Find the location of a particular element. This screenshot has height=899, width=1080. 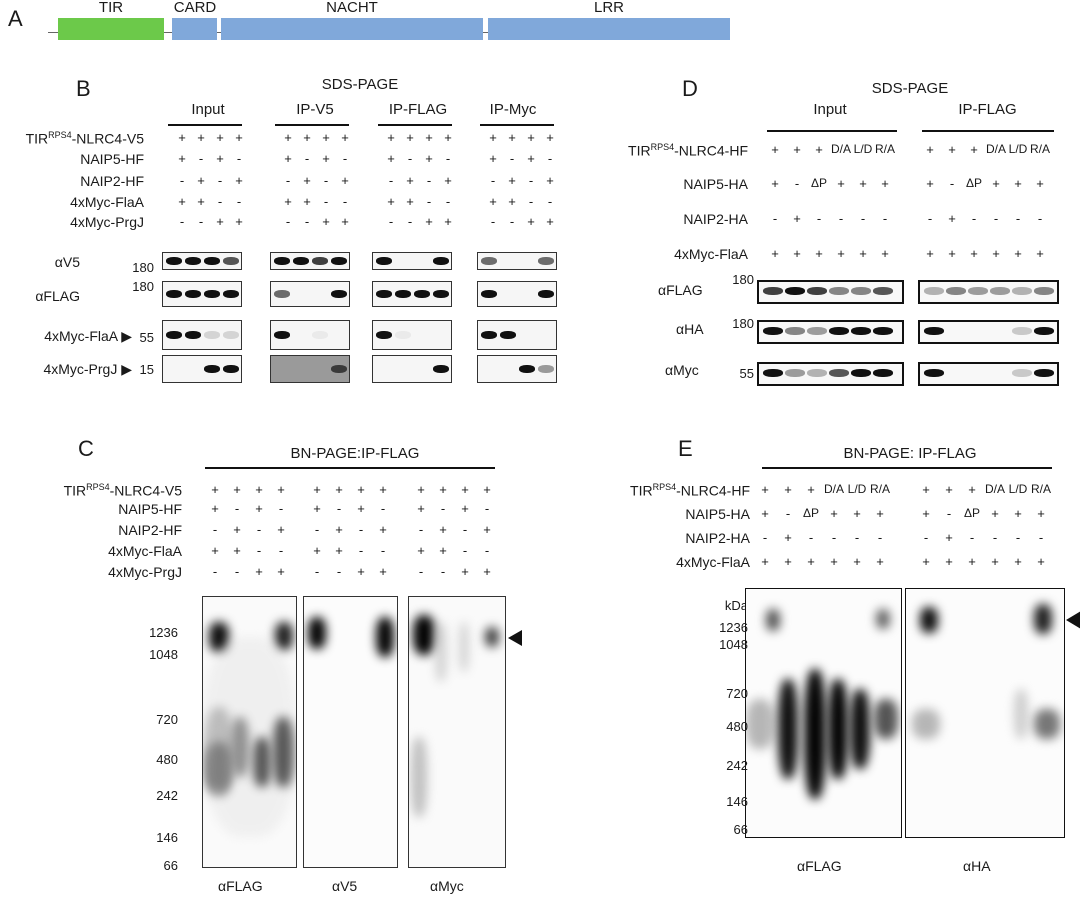

row-label-nlrc4-v5: TIRRPS4-NLRC4-V5 is located at coordinates (122, 490).